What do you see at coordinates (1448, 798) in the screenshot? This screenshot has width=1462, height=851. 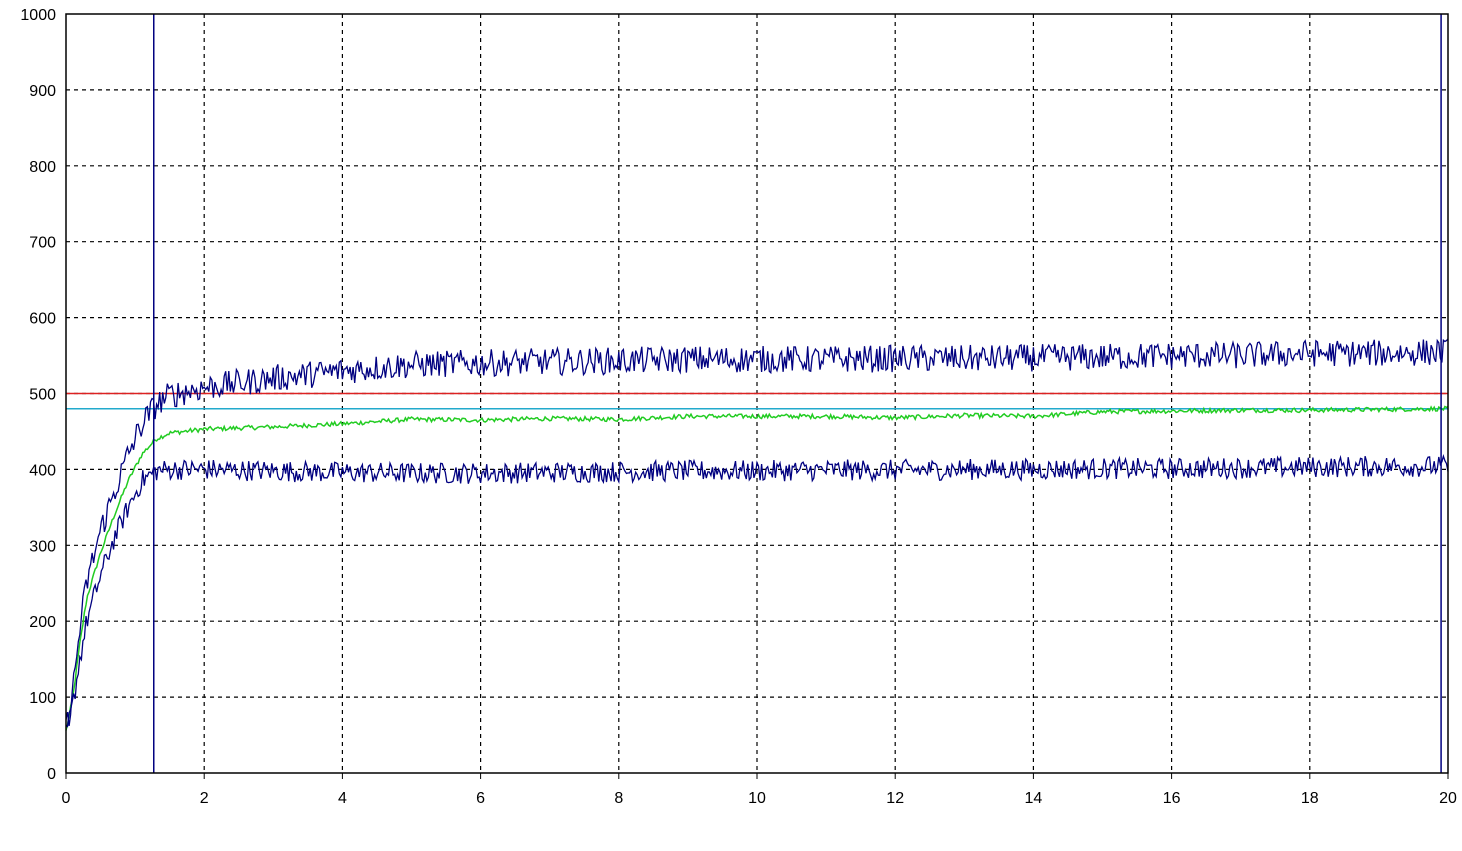 I see `x-tick-label: 20` at bounding box center [1448, 798].